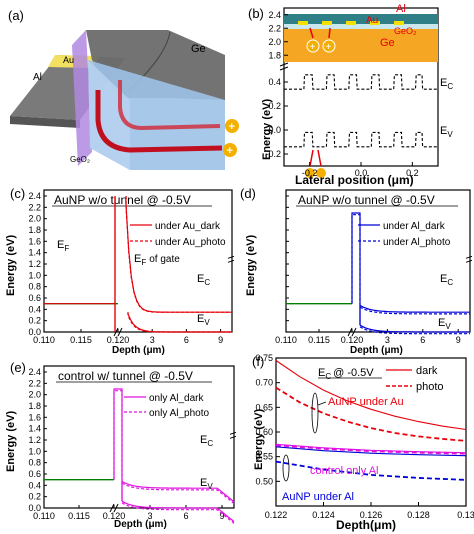 The image size is (474, 534). I want to click on panel-f-ytick-label: 0.50, so click(264, 481).